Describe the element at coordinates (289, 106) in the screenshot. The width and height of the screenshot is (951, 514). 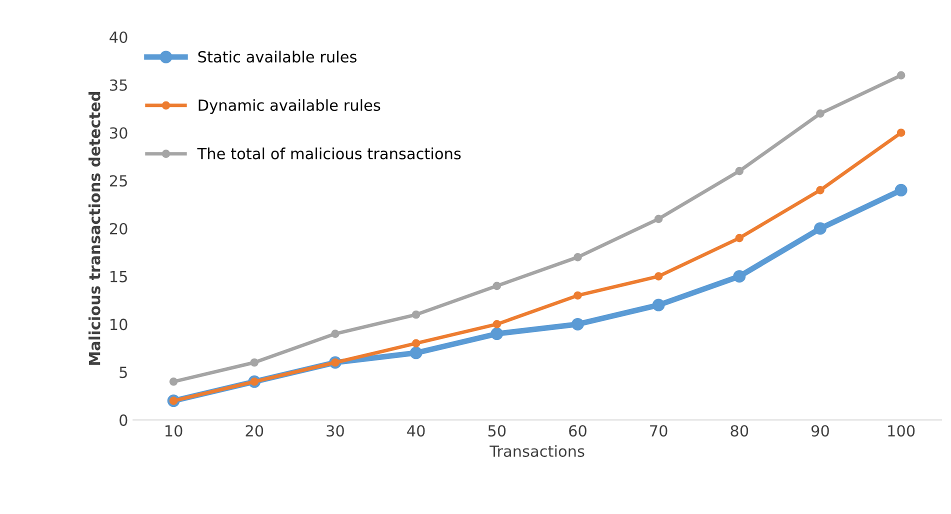
I see `legend-label: Dynamic available rules` at that location.